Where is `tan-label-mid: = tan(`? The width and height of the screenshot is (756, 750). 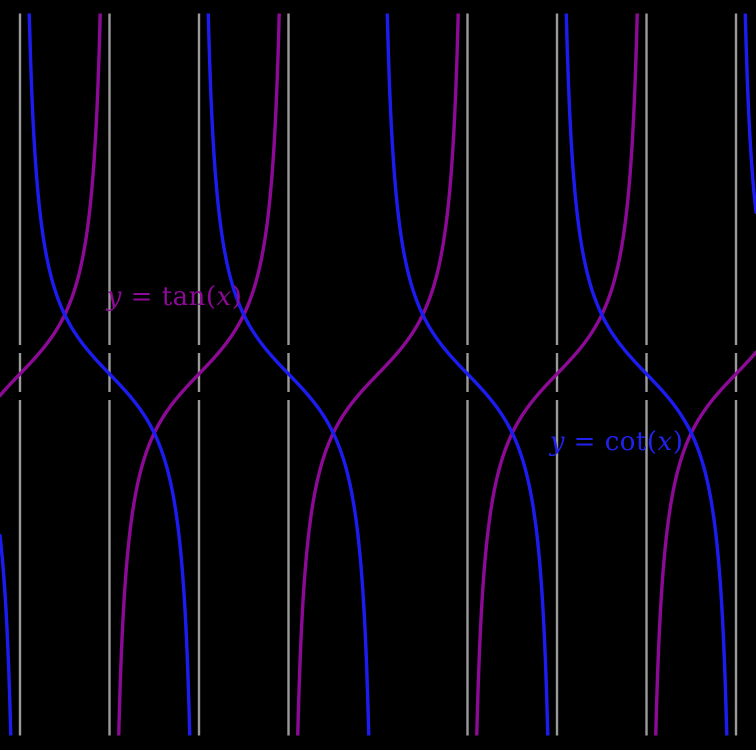 tan-label-mid: = tan( is located at coordinates (169, 297).